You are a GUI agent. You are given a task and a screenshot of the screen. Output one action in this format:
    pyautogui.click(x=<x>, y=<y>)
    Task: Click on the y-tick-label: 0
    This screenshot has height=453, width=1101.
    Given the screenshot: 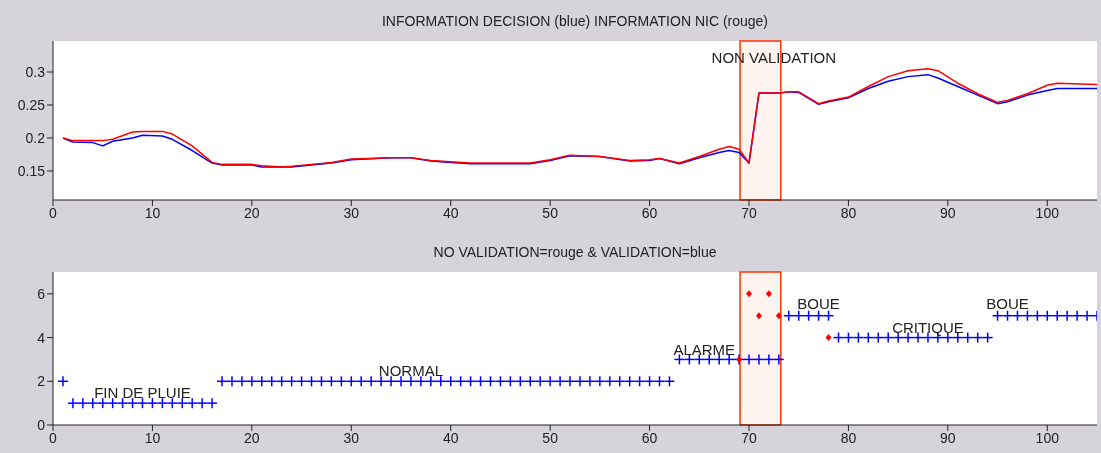 What is the action you would take?
    pyautogui.click(x=41, y=424)
    